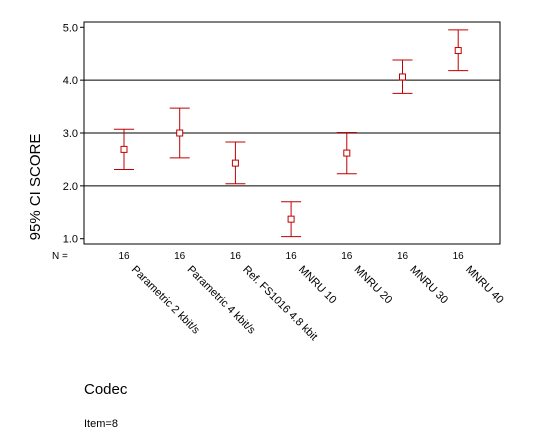 Image resolution: width=551 pixels, height=441 pixels. What do you see at coordinates (70, 134) in the screenshot?
I see `y-tick-label: 3.0` at bounding box center [70, 134].